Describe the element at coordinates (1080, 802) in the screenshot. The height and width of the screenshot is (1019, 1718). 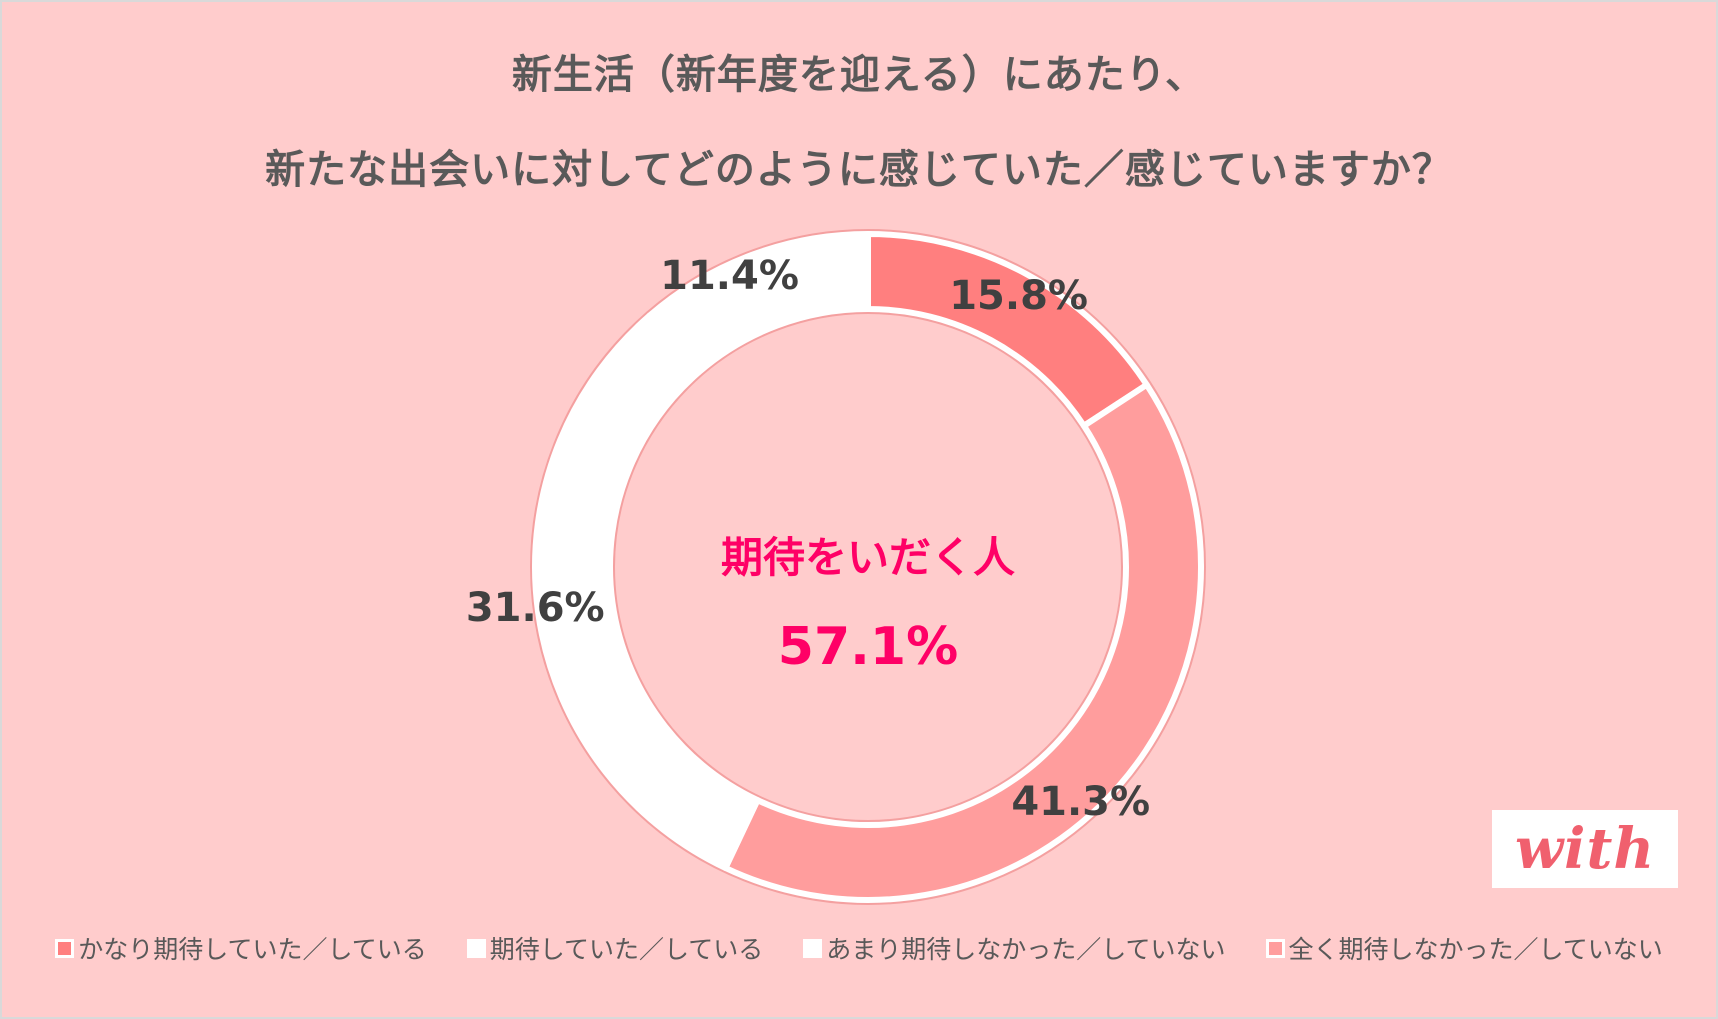
I see `data-label-slice-expected: 41.3%` at that location.